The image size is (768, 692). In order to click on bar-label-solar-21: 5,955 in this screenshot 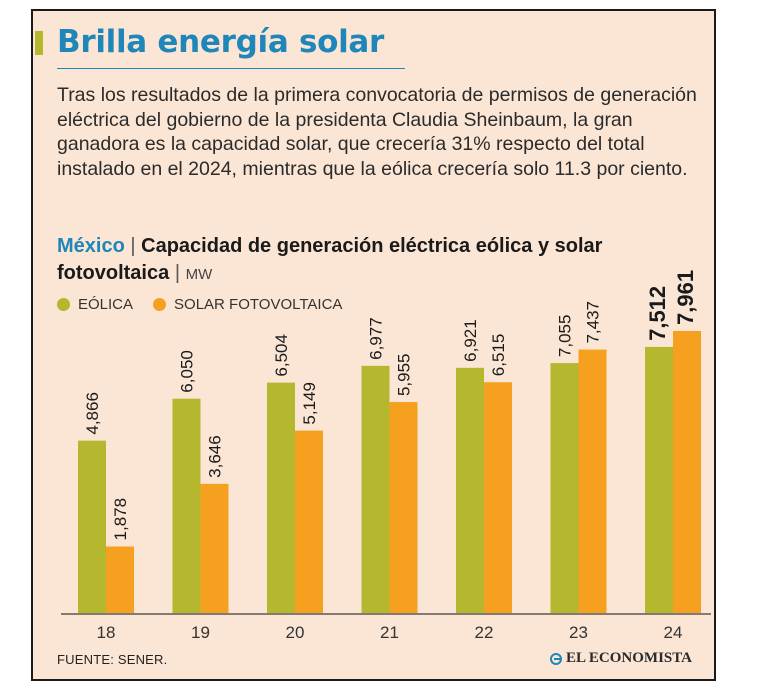, I will do `click(404, 375)`.